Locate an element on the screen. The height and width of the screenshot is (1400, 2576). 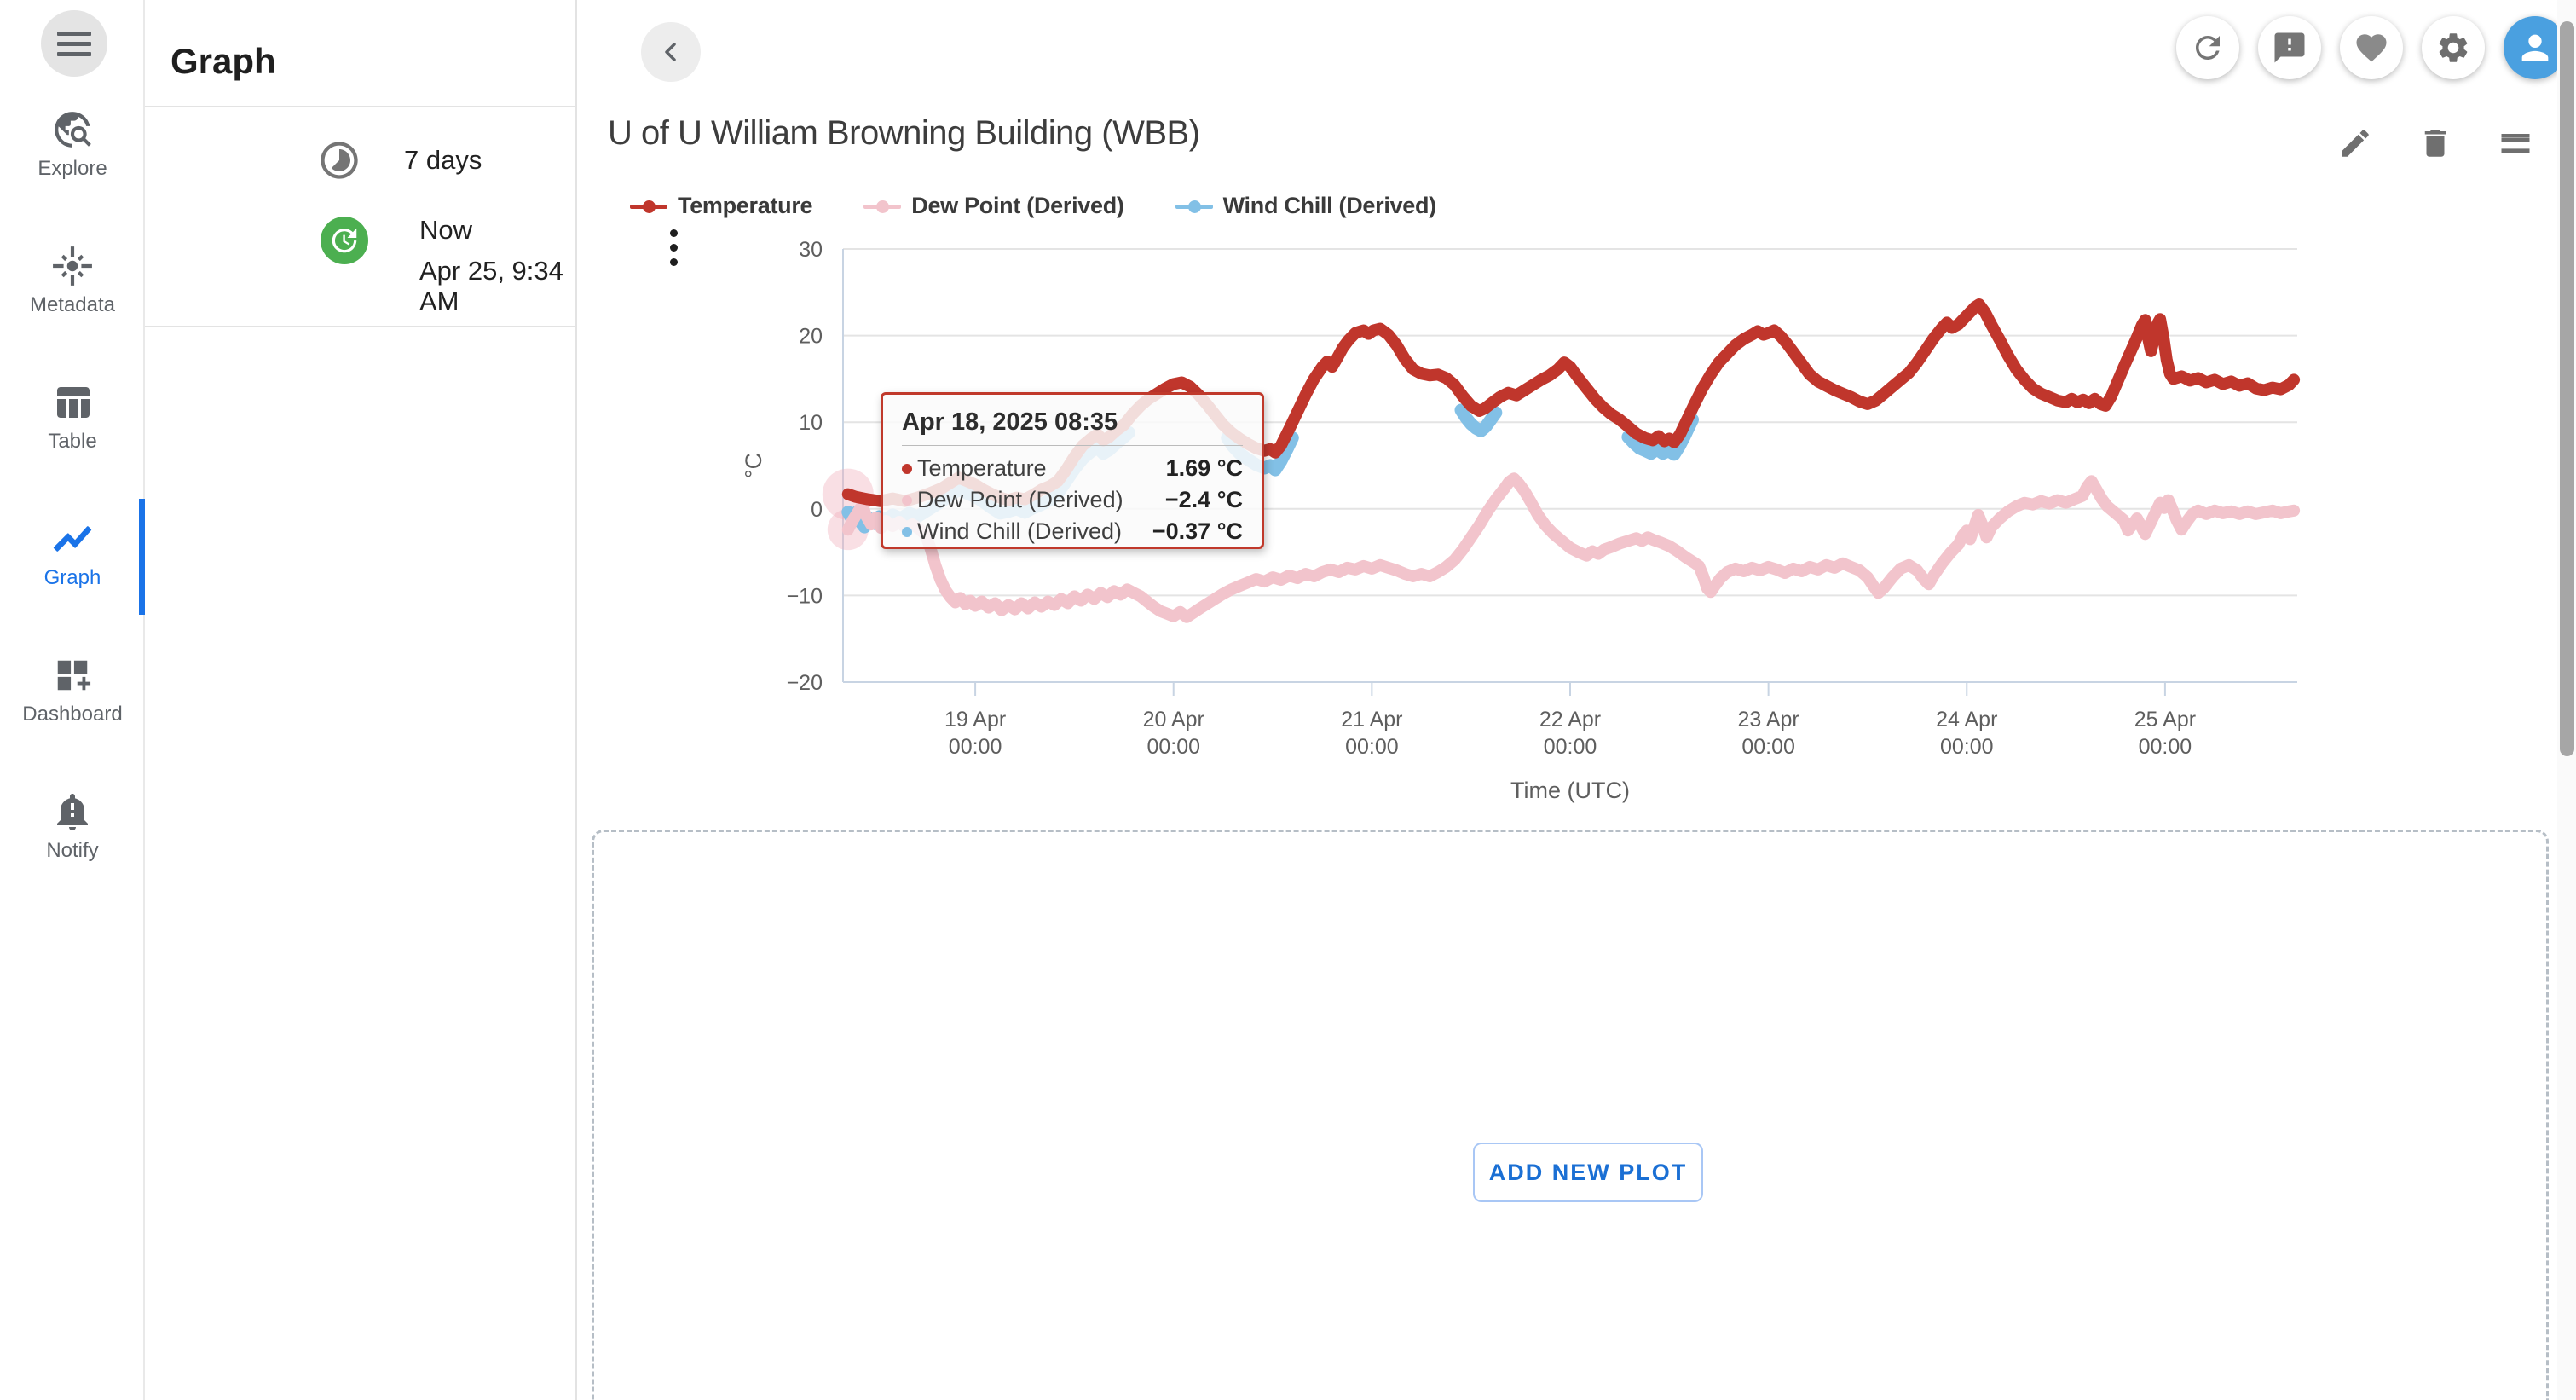
sidebar-item-metadata: Metadata is located at coordinates (72, 293).